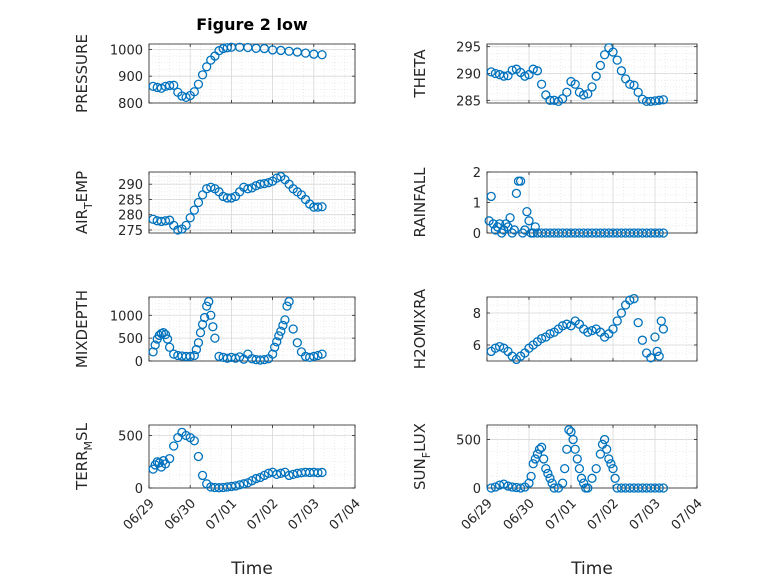 The image size is (778, 583). I want to click on y-tick-label: 295, so click(468, 48).